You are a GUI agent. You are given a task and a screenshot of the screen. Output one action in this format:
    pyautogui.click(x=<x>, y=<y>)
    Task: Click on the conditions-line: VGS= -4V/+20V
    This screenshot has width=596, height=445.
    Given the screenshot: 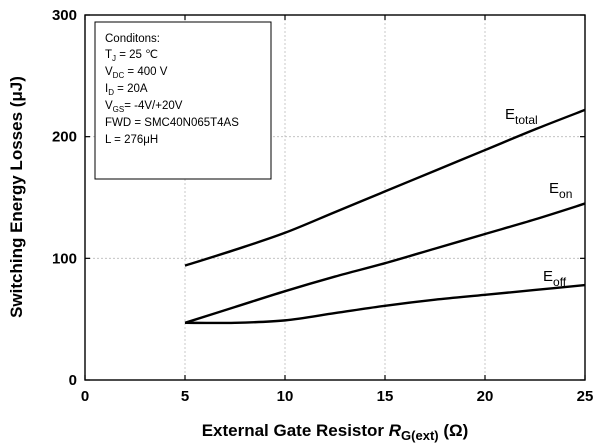 What is the action you would take?
    pyautogui.click(x=144, y=107)
    